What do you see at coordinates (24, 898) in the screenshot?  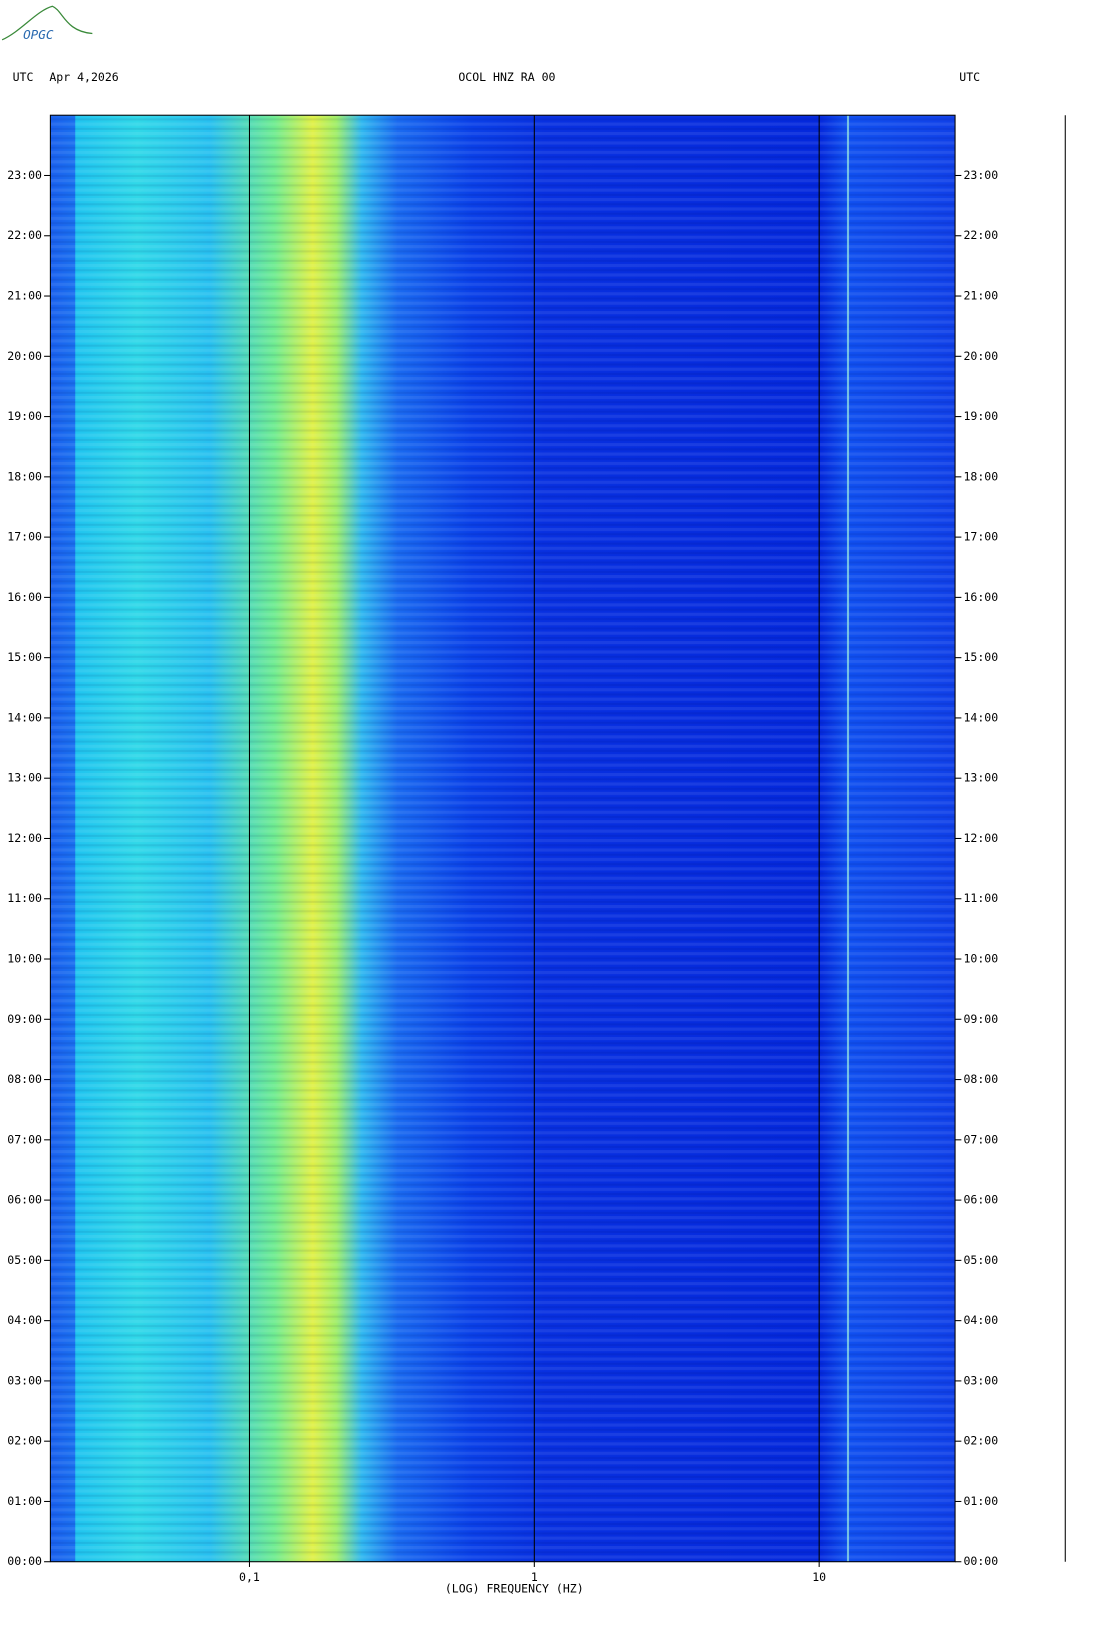 I see `y-tick-label: 11:00` at bounding box center [24, 898].